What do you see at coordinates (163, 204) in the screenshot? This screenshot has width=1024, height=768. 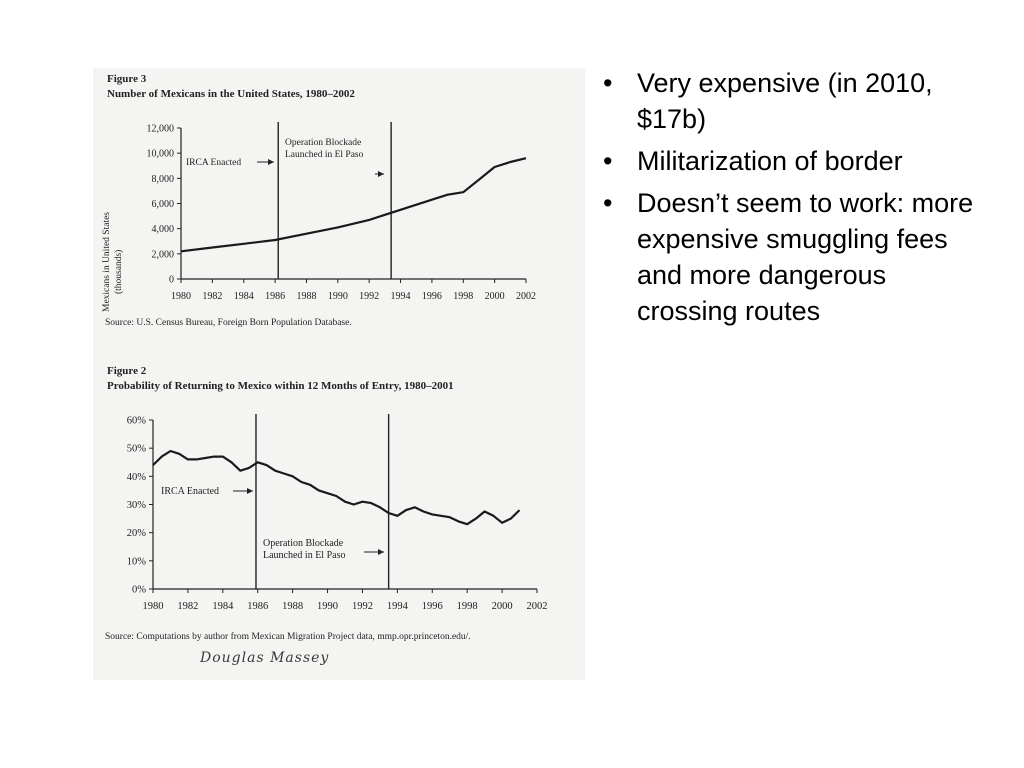 I see `chart0-y-tick-label: 6,000` at bounding box center [163, 204].